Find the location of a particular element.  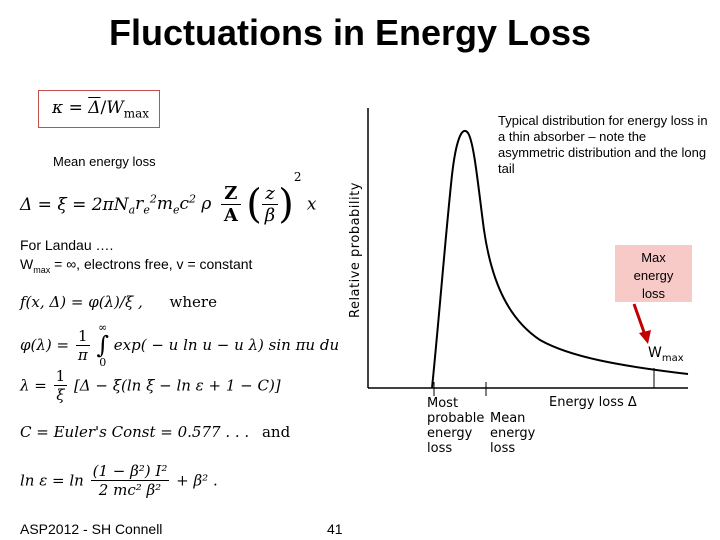

equation-lambda: λ = 1 ξ [Δ − ξ(ln ξ − ln ε + 1 − C)] is located at coordinates (150, 385).